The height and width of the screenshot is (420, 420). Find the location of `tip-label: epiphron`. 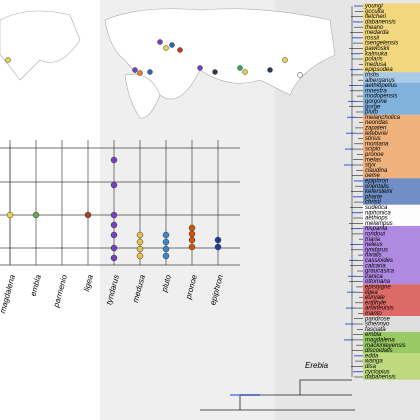

tip-label: epiphron is located at coordinates (377, 181).